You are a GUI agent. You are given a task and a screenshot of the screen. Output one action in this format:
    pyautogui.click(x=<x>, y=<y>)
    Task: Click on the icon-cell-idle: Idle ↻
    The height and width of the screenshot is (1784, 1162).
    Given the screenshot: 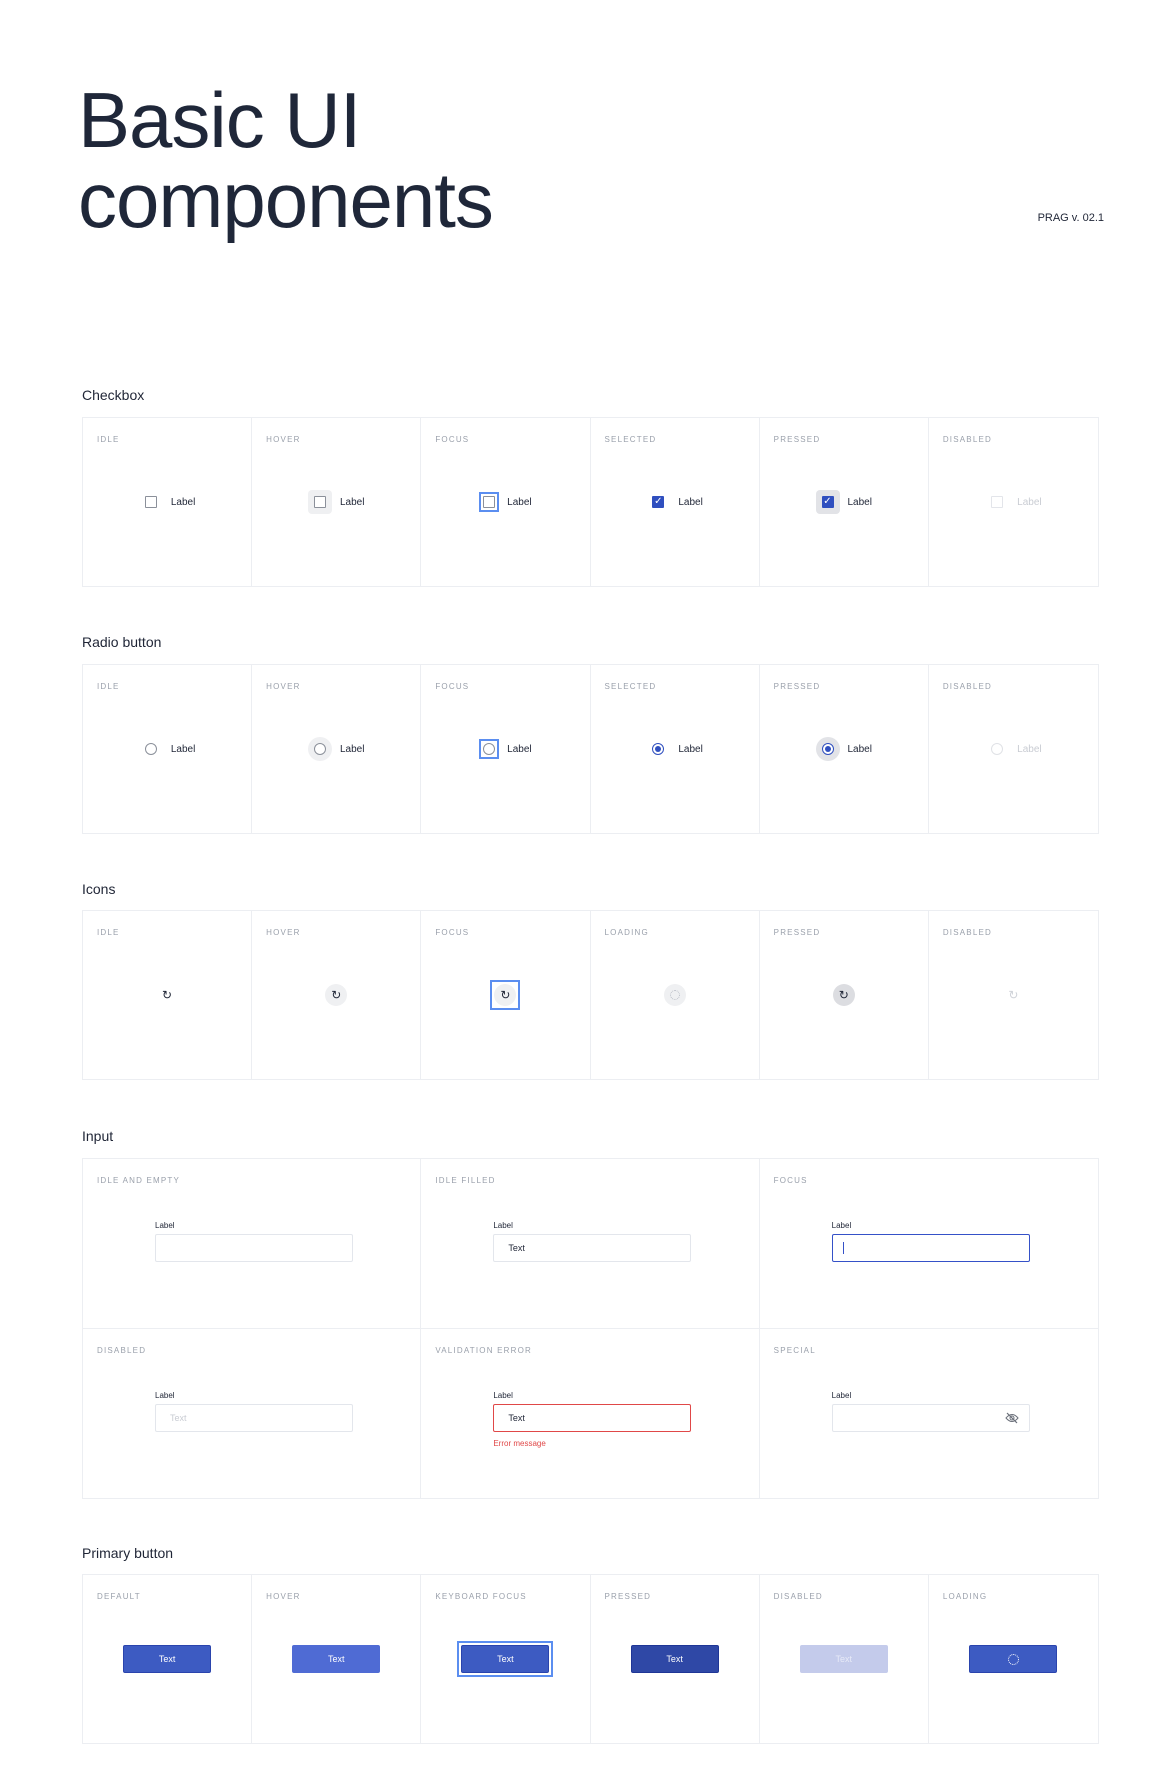 What is the action you would take?
    pyautogui.click(x=168, y=995)
    